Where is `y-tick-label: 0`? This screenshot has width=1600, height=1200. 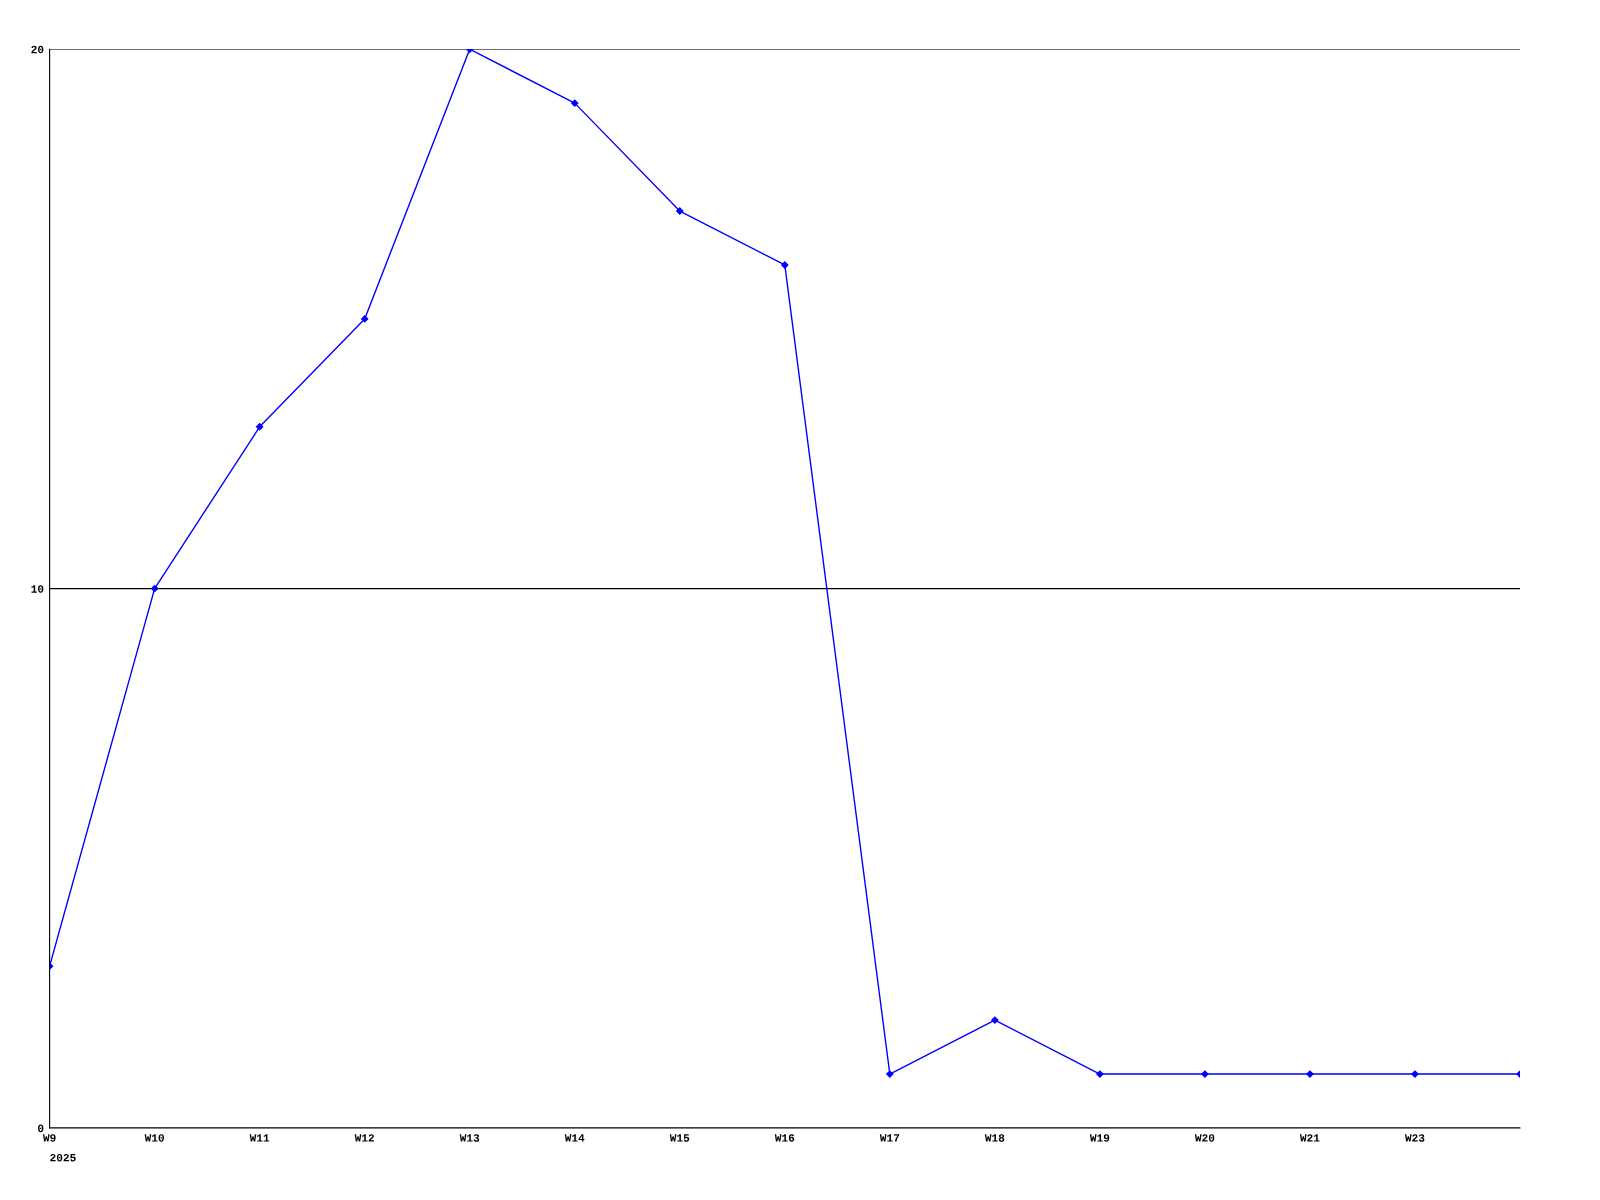 y-tick-label: 0 is located at coordinates (41, 1128).